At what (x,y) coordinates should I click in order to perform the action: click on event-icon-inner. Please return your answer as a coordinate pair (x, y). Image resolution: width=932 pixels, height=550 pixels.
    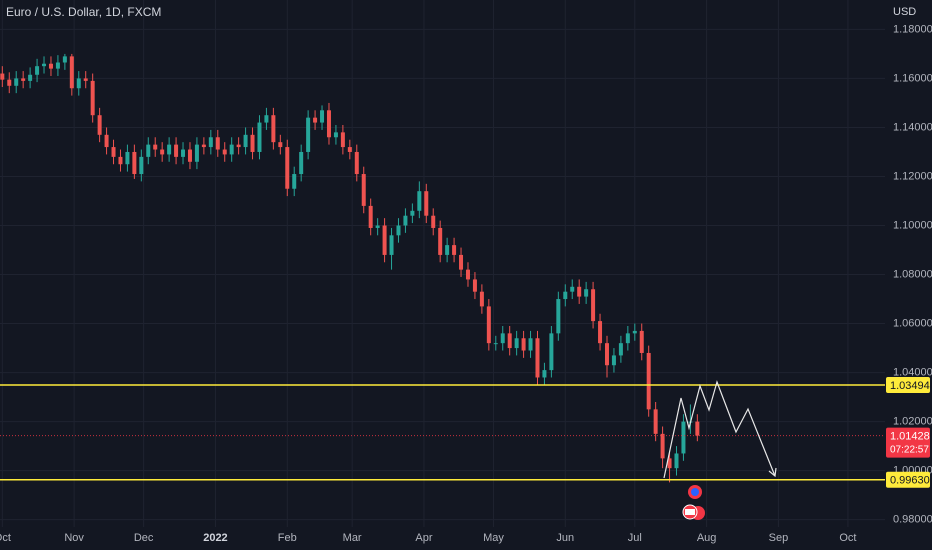
    Looking at the image, I should click on (695, 492).